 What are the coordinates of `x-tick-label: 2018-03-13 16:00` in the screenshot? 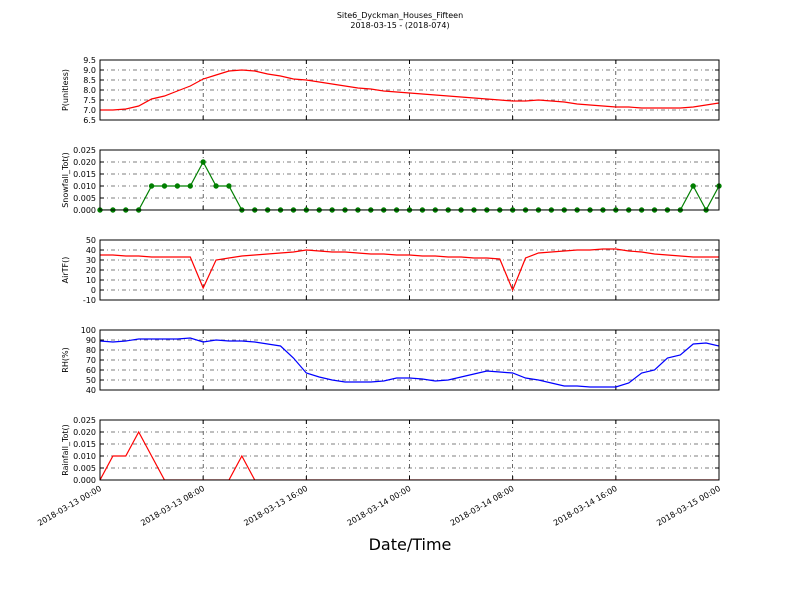 It's located at (275, 506).